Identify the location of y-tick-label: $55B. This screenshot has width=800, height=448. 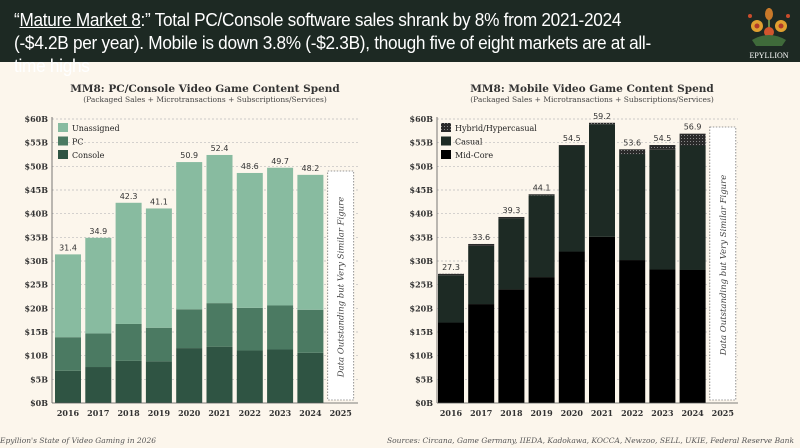
(37, 143).